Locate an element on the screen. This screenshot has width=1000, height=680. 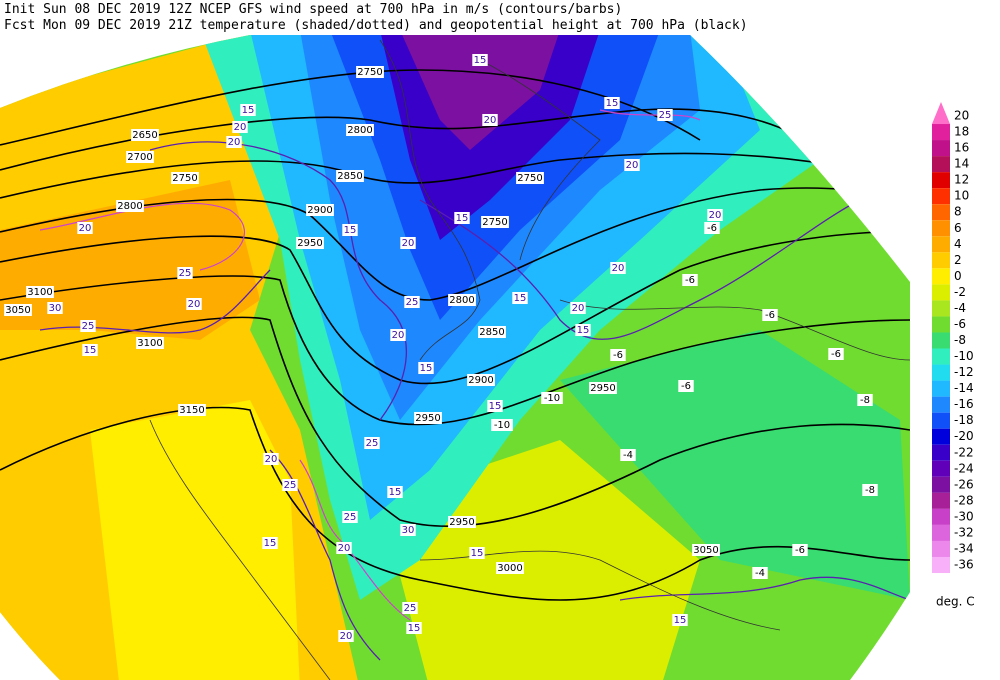
colorbar-label: 14 is located at coordinates (961, 164).